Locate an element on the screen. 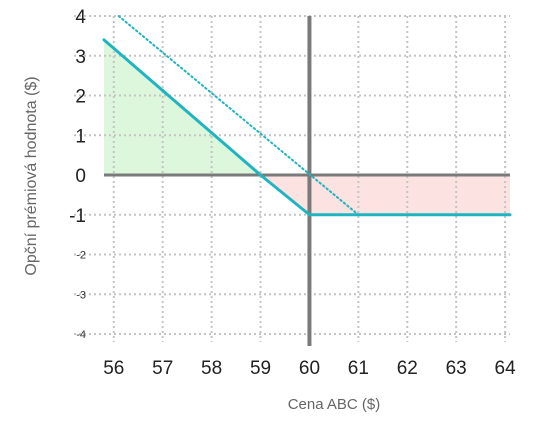  x-tick-label: 58 is located at coordinates (211, 368).